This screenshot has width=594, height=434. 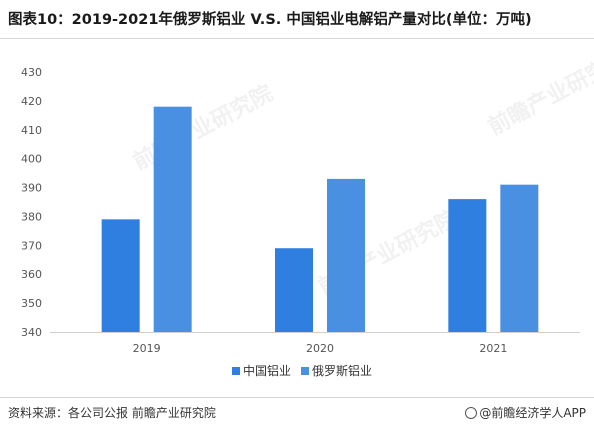 What do you see at coordinates (31, 159) in the screenshot?
I see `y-tick-label: 400` at bounding box center [31, 159].